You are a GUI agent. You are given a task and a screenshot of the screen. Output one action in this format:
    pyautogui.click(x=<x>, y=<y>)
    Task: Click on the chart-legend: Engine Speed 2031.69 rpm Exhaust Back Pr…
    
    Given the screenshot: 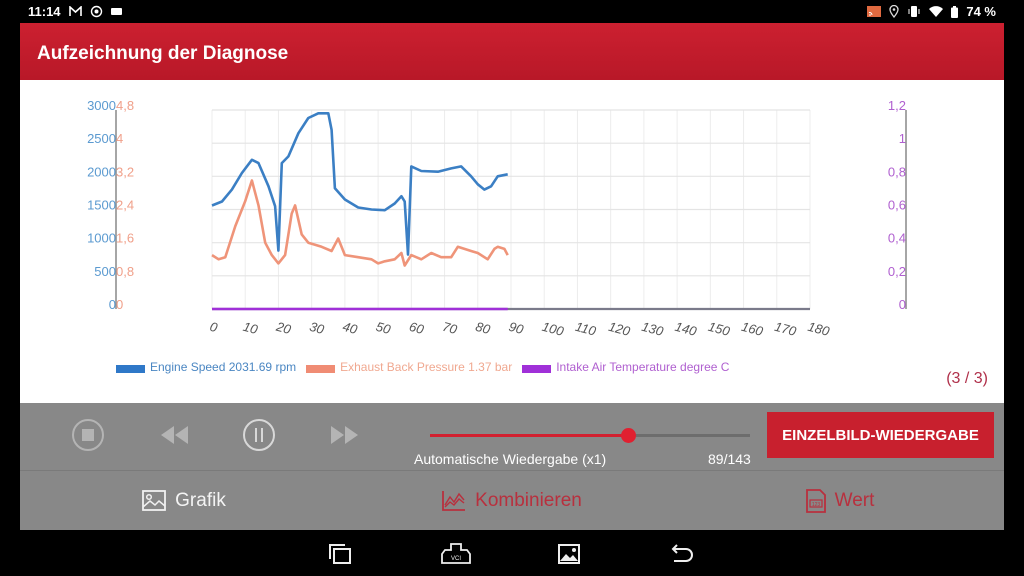 What is the action you would take?
    pyautogui.click(x=427, y=367)
    